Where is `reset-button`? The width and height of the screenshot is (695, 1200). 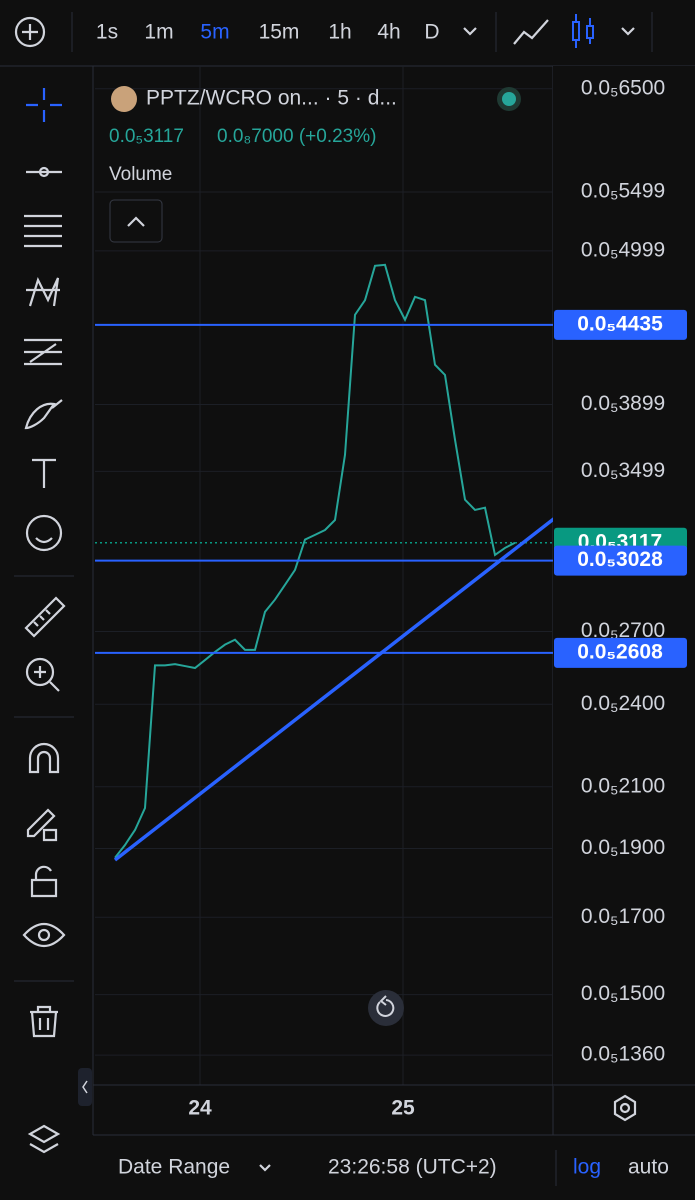 reset-button is located at coordinates (386, 1008).